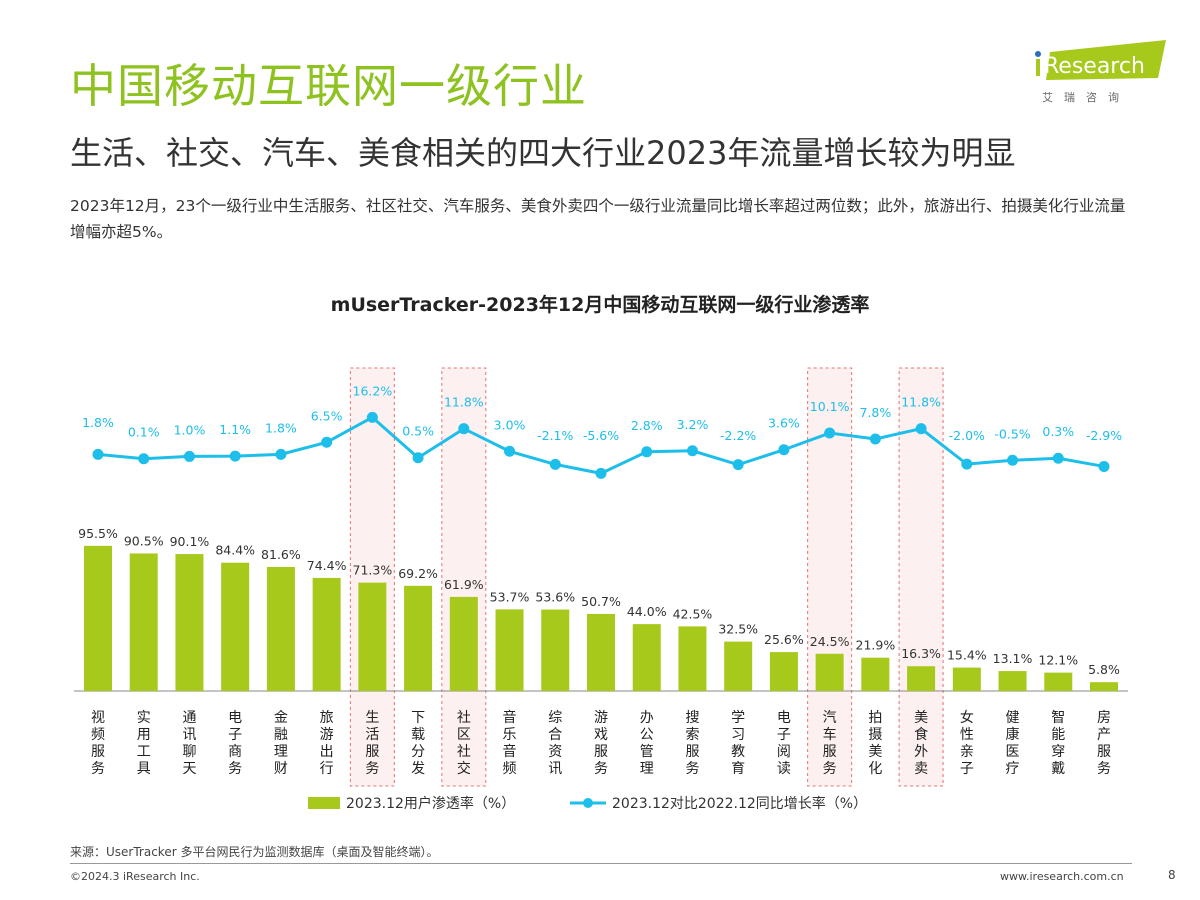  Describe the element at coordinates (510, 735) in the screenshot. I see `category-label: 乐` at that location.